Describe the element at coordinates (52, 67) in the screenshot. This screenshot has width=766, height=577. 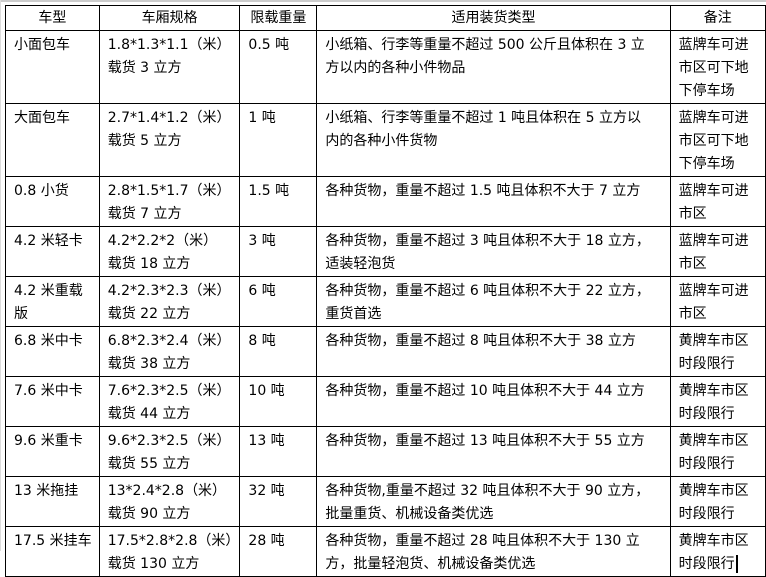
I see `cell-type: 小面包车` at that location.